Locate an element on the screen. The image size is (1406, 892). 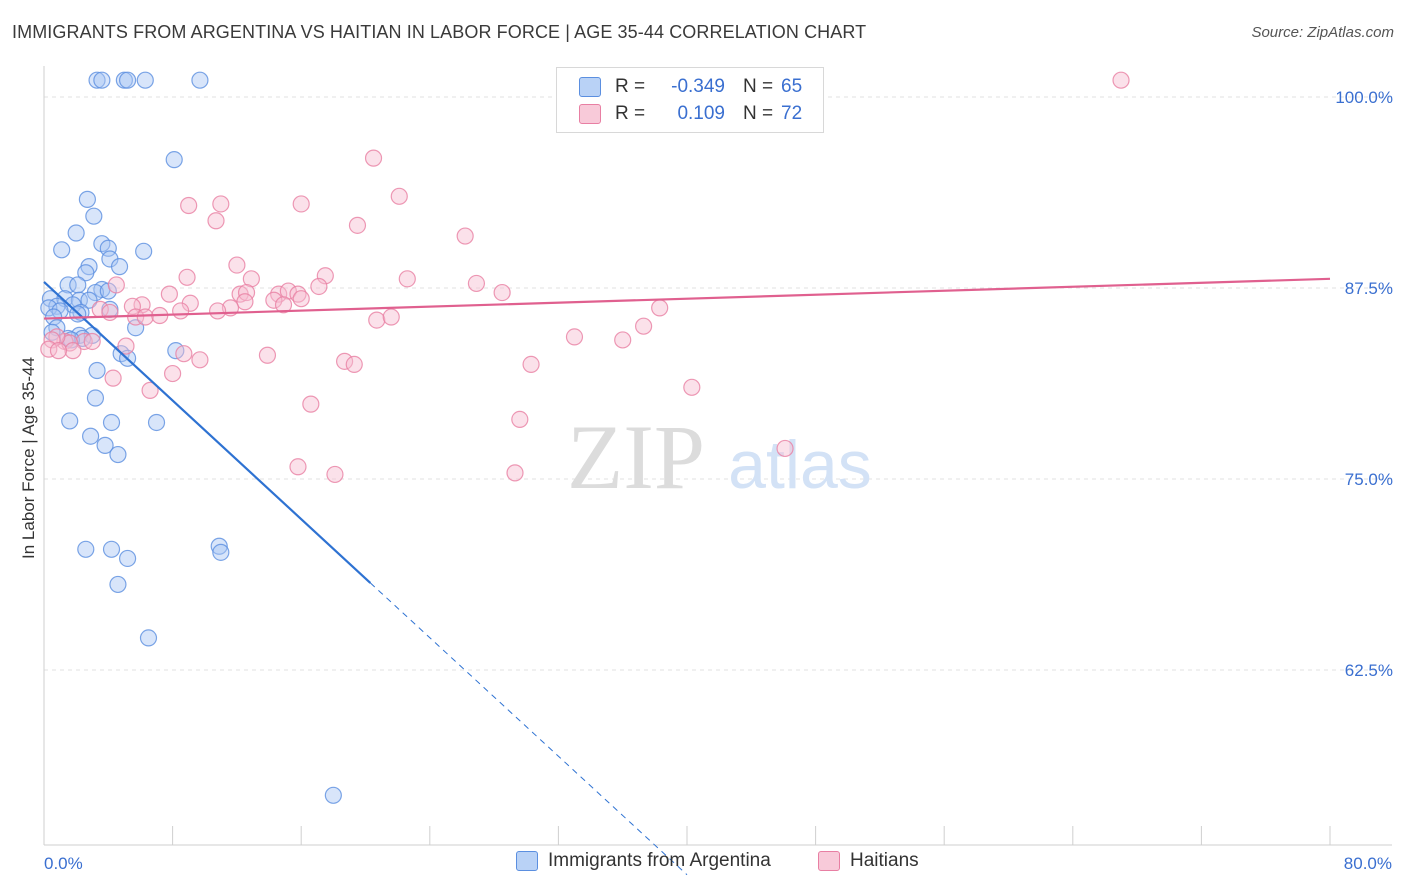
legend-label-argentina: Immigrants from Argentina is located at coordinates (659, 860).